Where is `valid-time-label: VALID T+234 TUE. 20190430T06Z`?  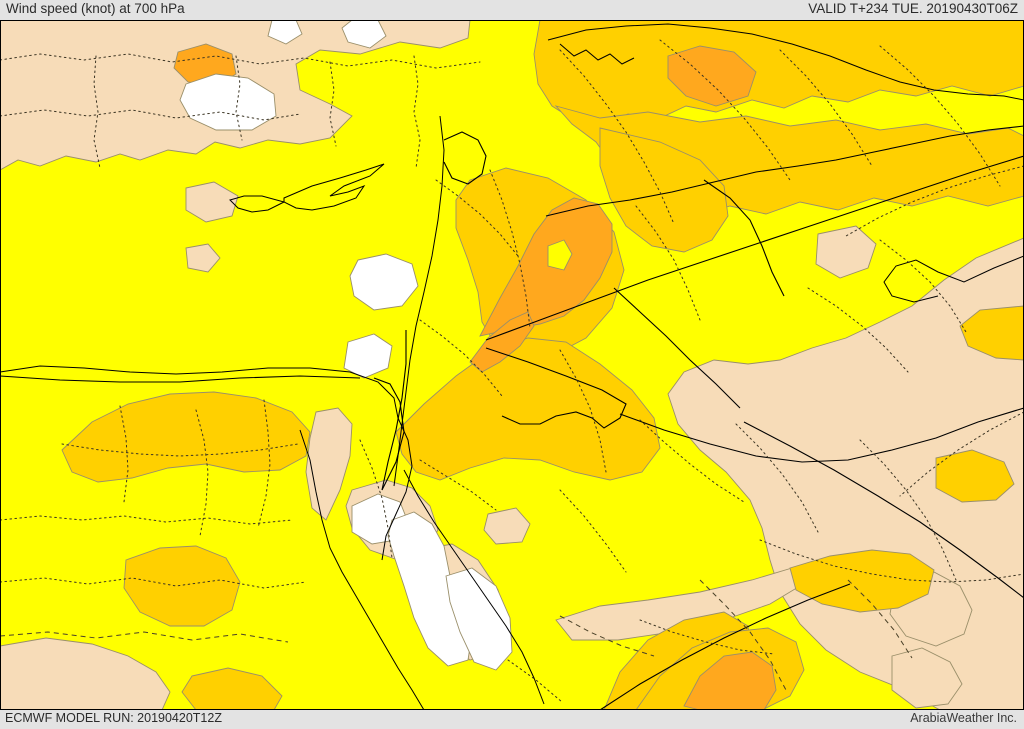
valid-time-label: VALID T+234 TUE. 20190430T06Z is located at coordinates (913, 8).